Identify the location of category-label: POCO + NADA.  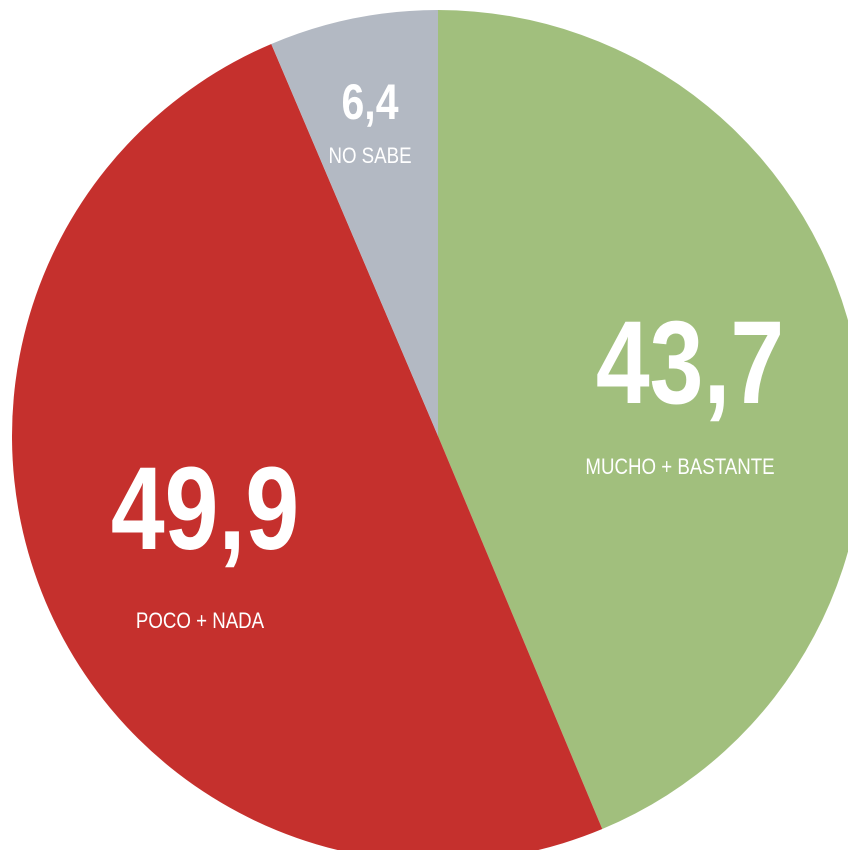
(200, 621).